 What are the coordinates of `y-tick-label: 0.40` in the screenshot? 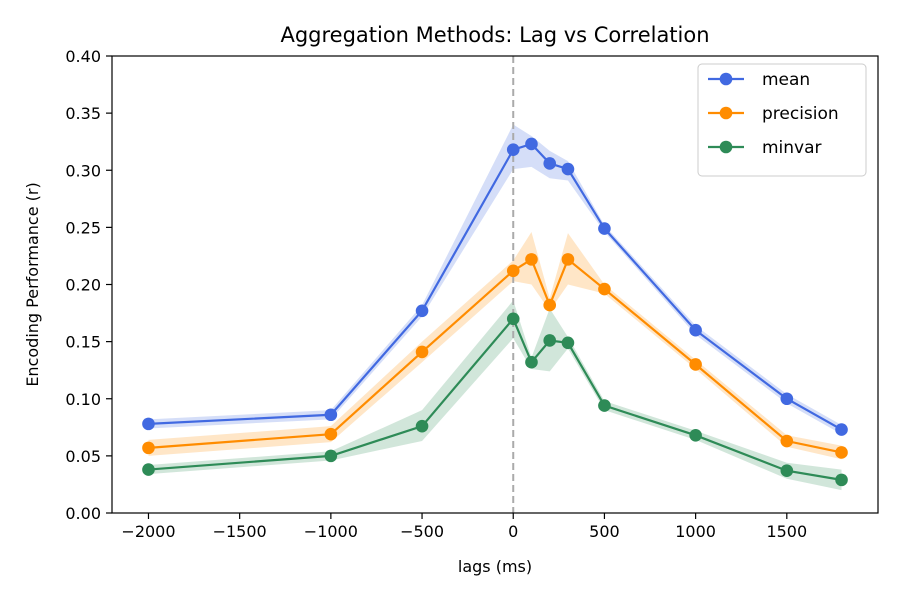 It's located at (83, 56).